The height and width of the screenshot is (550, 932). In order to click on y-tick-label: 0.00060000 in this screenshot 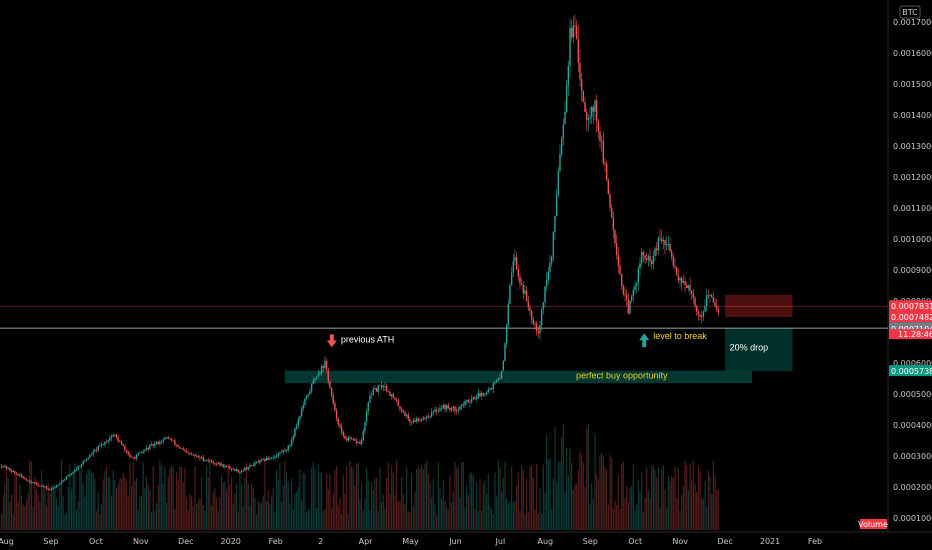, I will do `click(912, 363)`.